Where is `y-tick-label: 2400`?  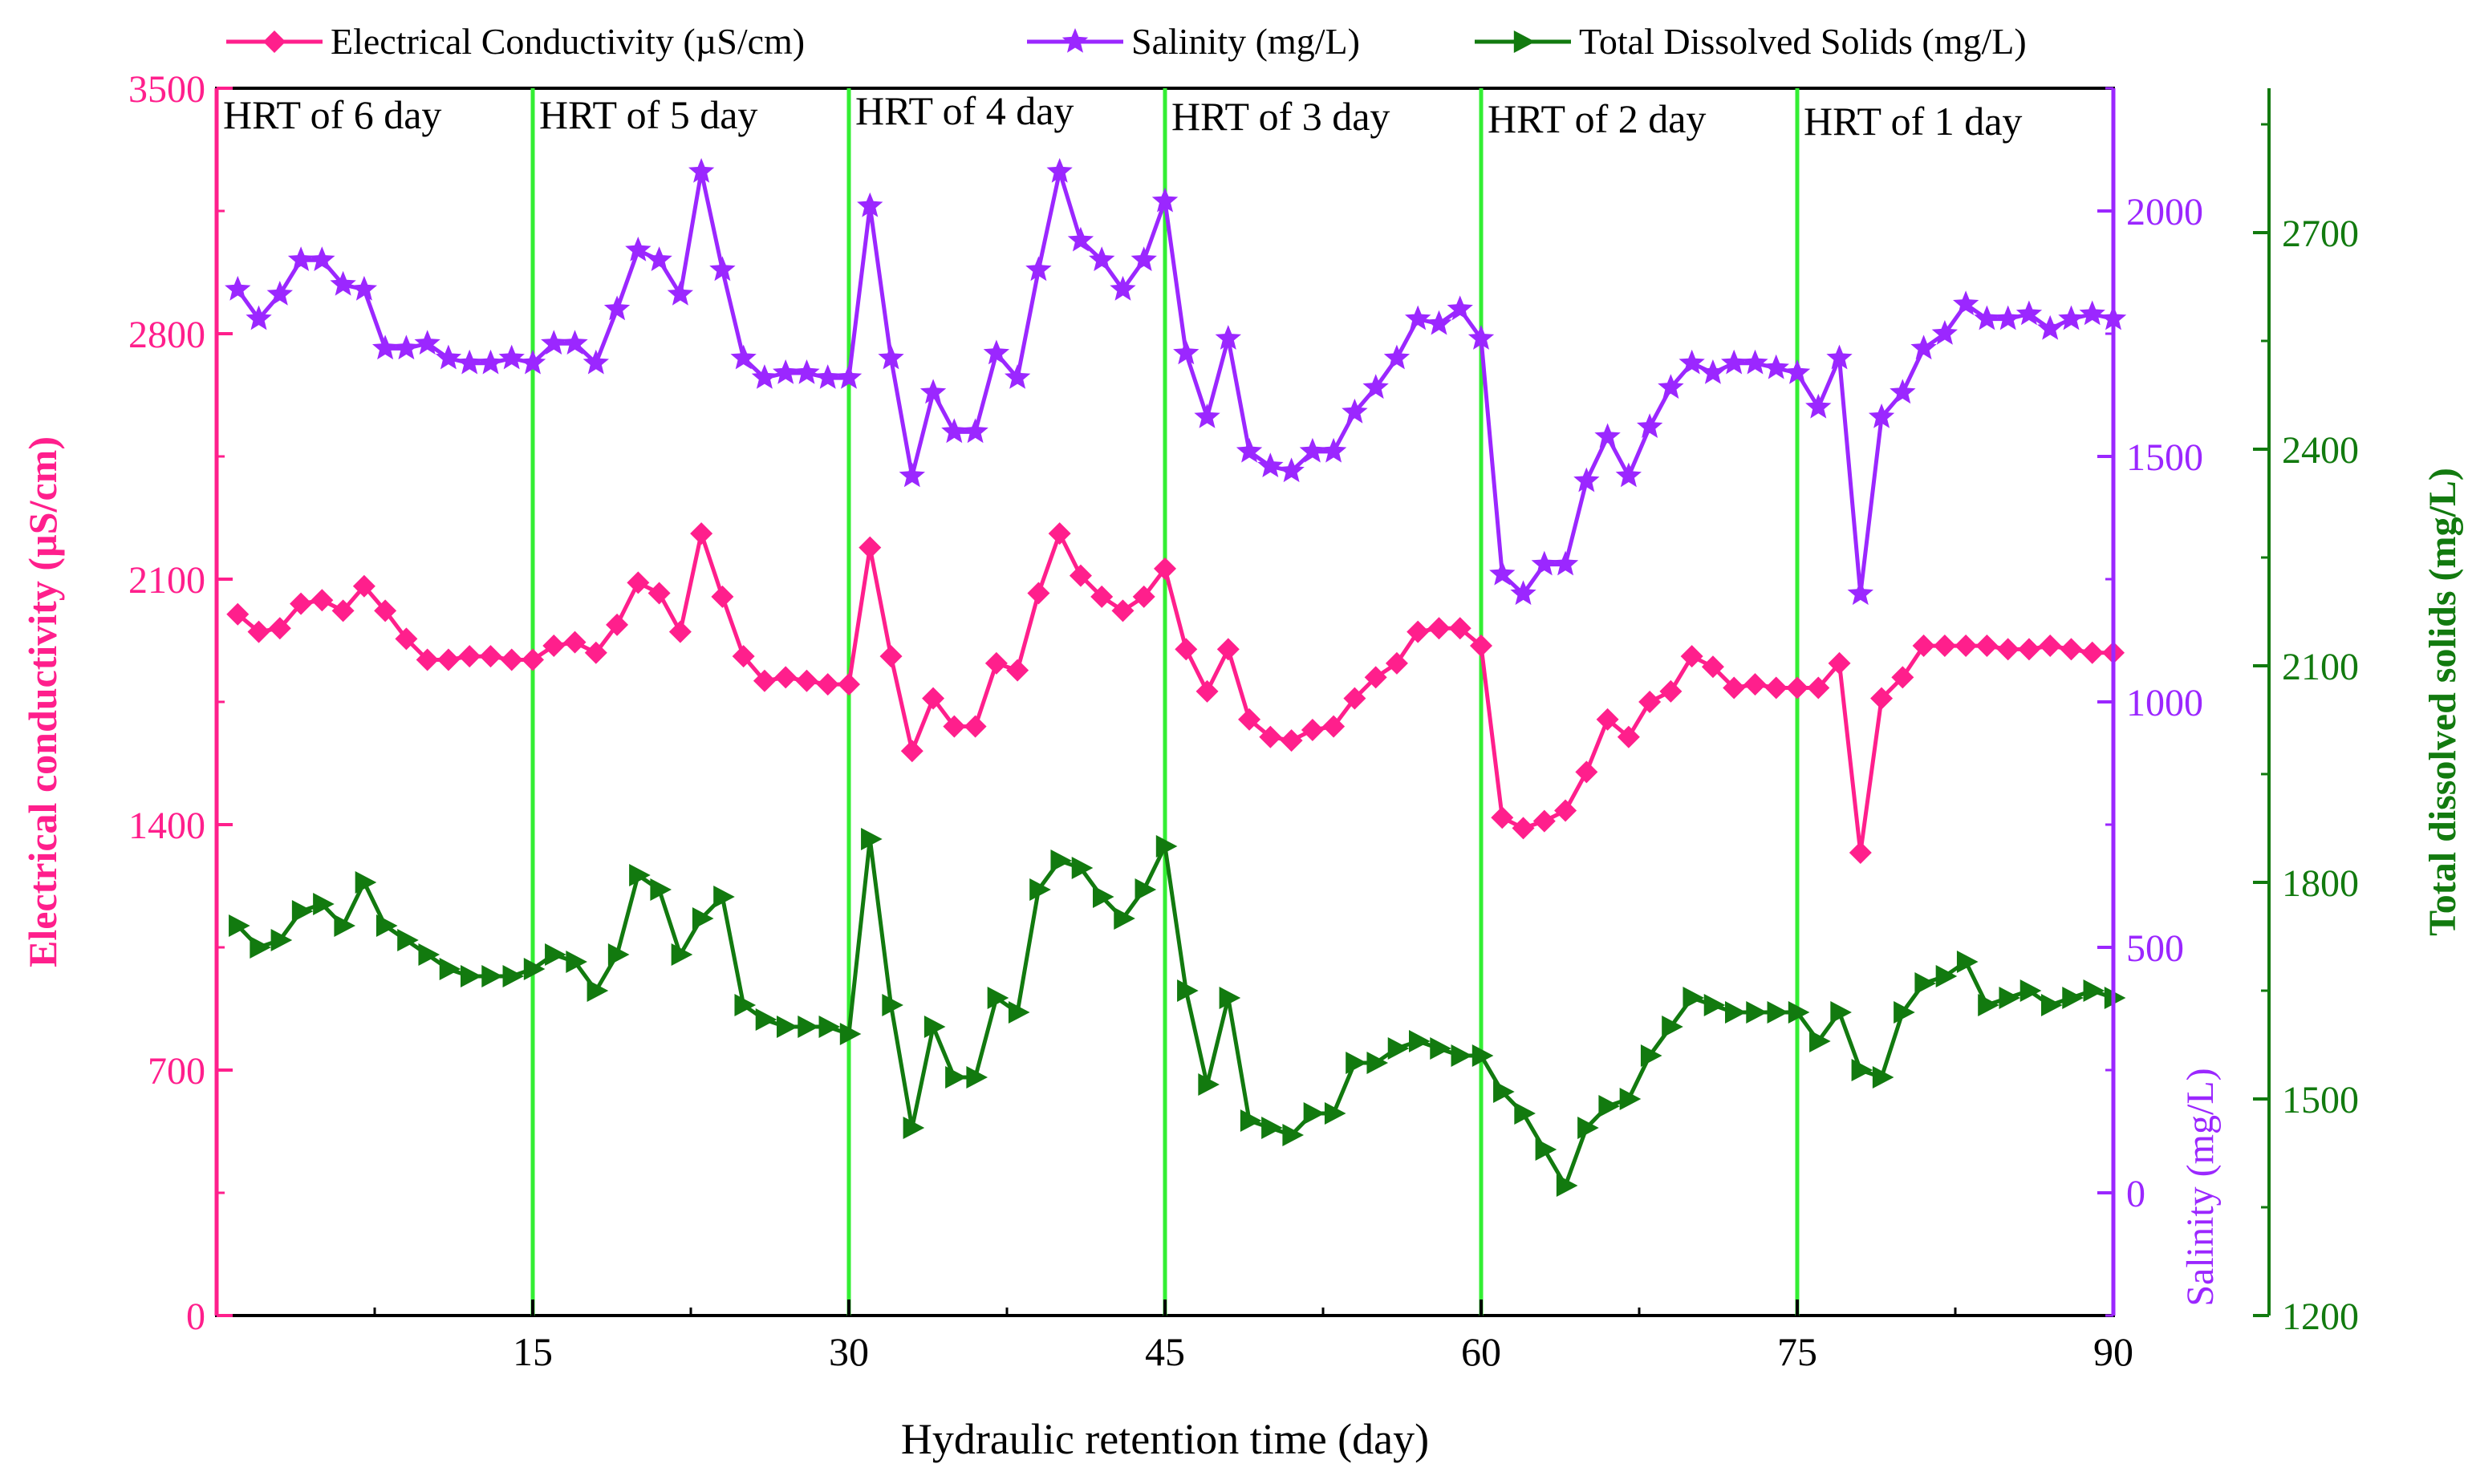 y-tick-label: 2400 is located at coordinates (2320, 451).